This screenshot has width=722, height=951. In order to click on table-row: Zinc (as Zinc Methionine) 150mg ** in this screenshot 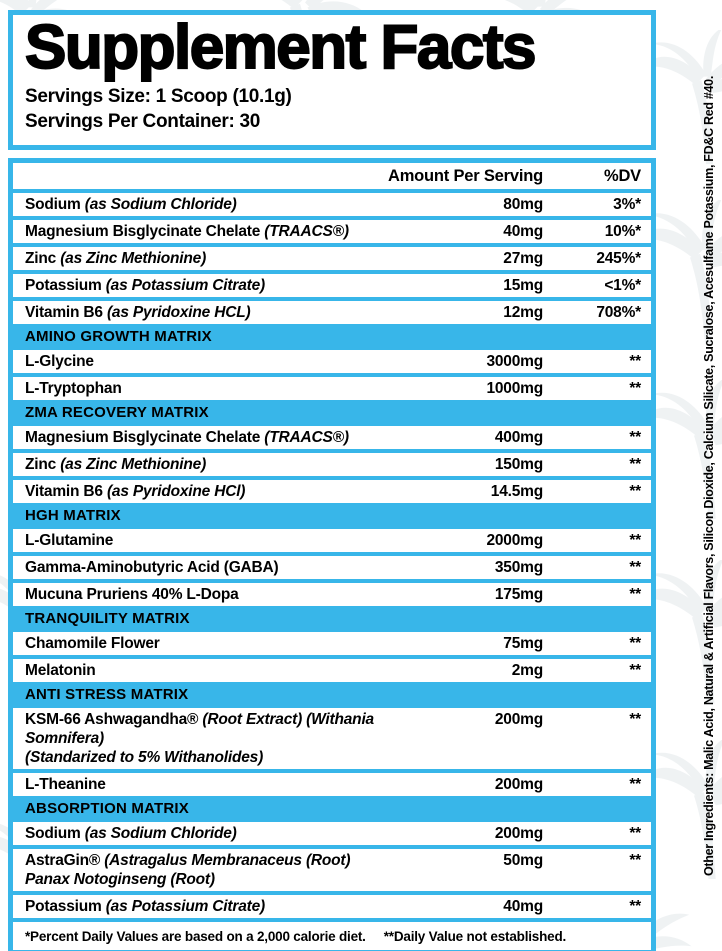, I will do `click(332, 464)`.